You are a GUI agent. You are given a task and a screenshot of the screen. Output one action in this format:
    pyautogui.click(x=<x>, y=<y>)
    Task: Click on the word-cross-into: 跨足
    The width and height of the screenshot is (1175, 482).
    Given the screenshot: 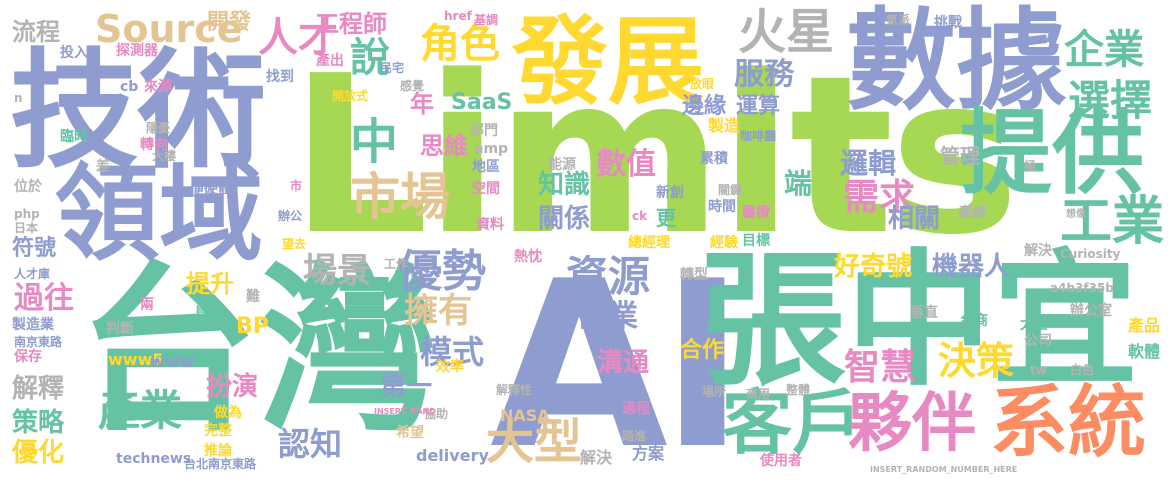 What is the action you would take?
    pyautogui.click(x=538, y=369)
    